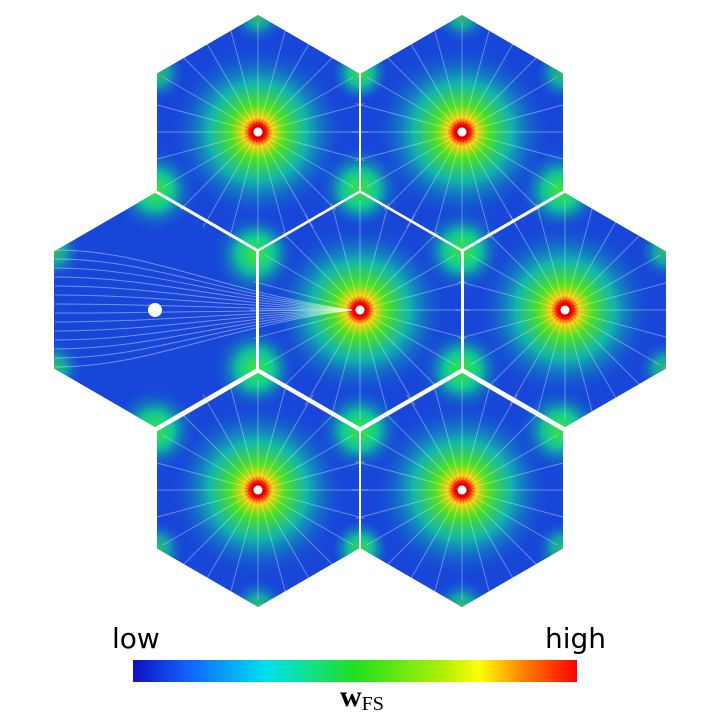 This screenshot has height=720, width=720. Describe the element at coordinates (373, 704) in the screenshot. I see `colorbar-title-subscript: FS` at that location.